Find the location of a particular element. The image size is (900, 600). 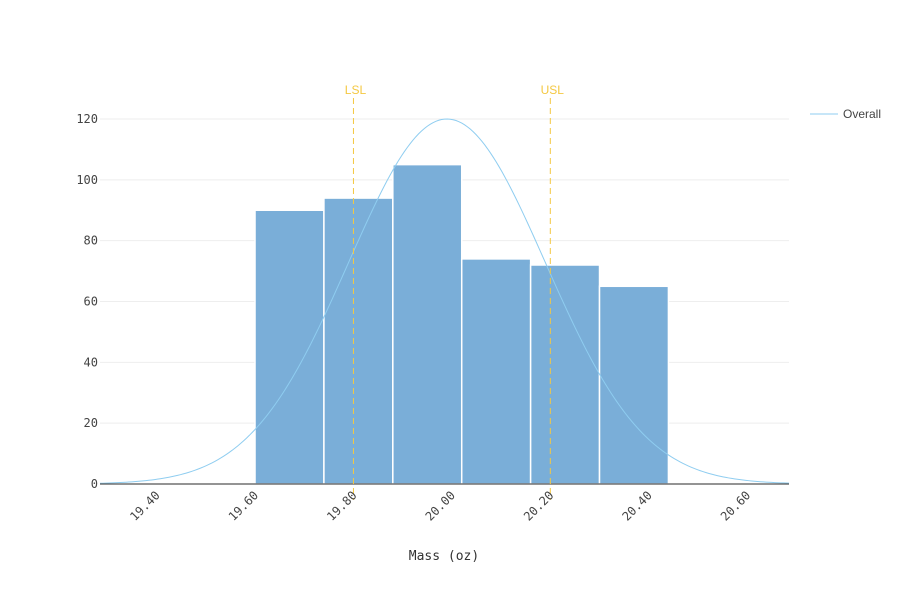

x-axis-title: Mass (oz) is located at coordinates (444, 556).